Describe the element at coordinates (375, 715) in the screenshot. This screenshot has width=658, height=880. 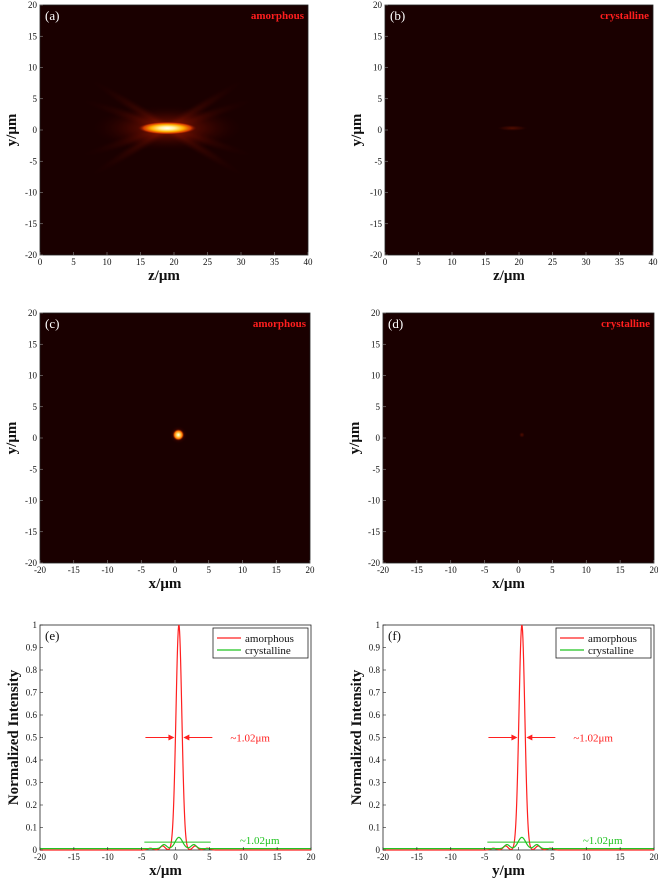
I see `y-tick-label: 0.6` at that location.